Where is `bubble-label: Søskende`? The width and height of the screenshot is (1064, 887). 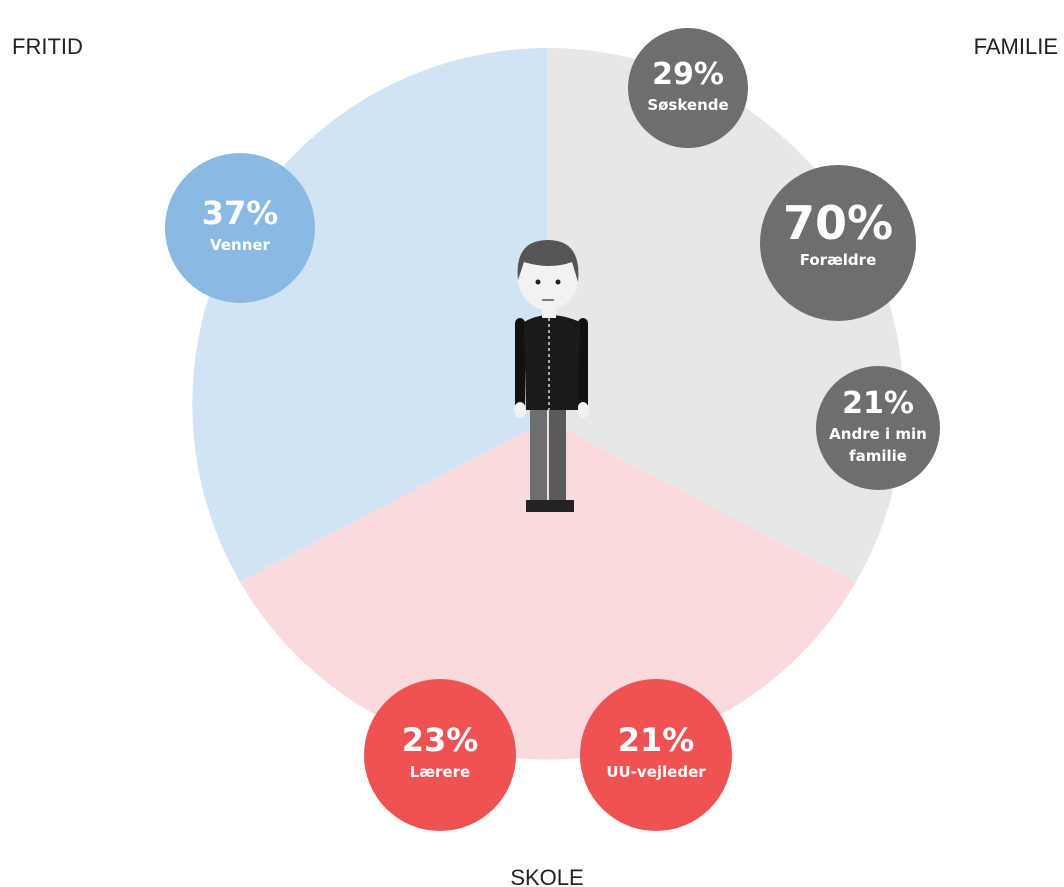 bubble-label: Søskende is located at coordinates (687, 105).